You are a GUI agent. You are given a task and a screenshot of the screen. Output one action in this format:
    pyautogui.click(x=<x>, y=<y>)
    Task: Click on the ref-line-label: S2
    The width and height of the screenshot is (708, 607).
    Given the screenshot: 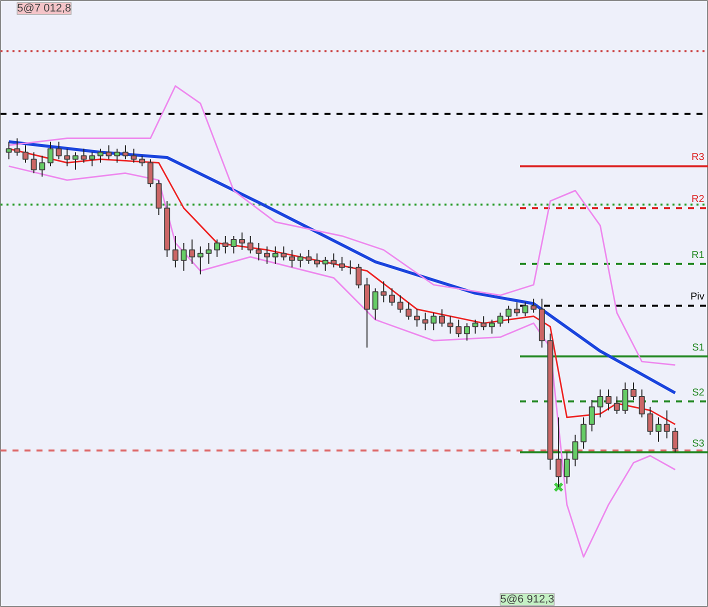 What is the action you would take?
    pyautogui.click(x=698, y=392)
    